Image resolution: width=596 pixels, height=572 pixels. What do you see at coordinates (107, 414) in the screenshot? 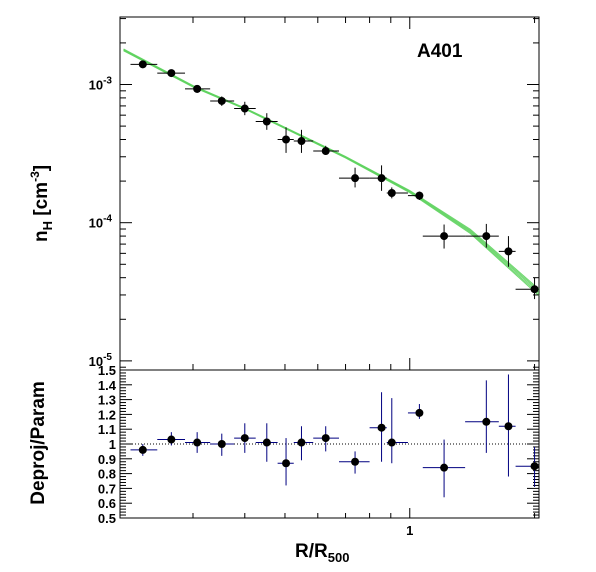
I see `ratio-y-tick-label: 1.2` at bounding box center [107, 414].